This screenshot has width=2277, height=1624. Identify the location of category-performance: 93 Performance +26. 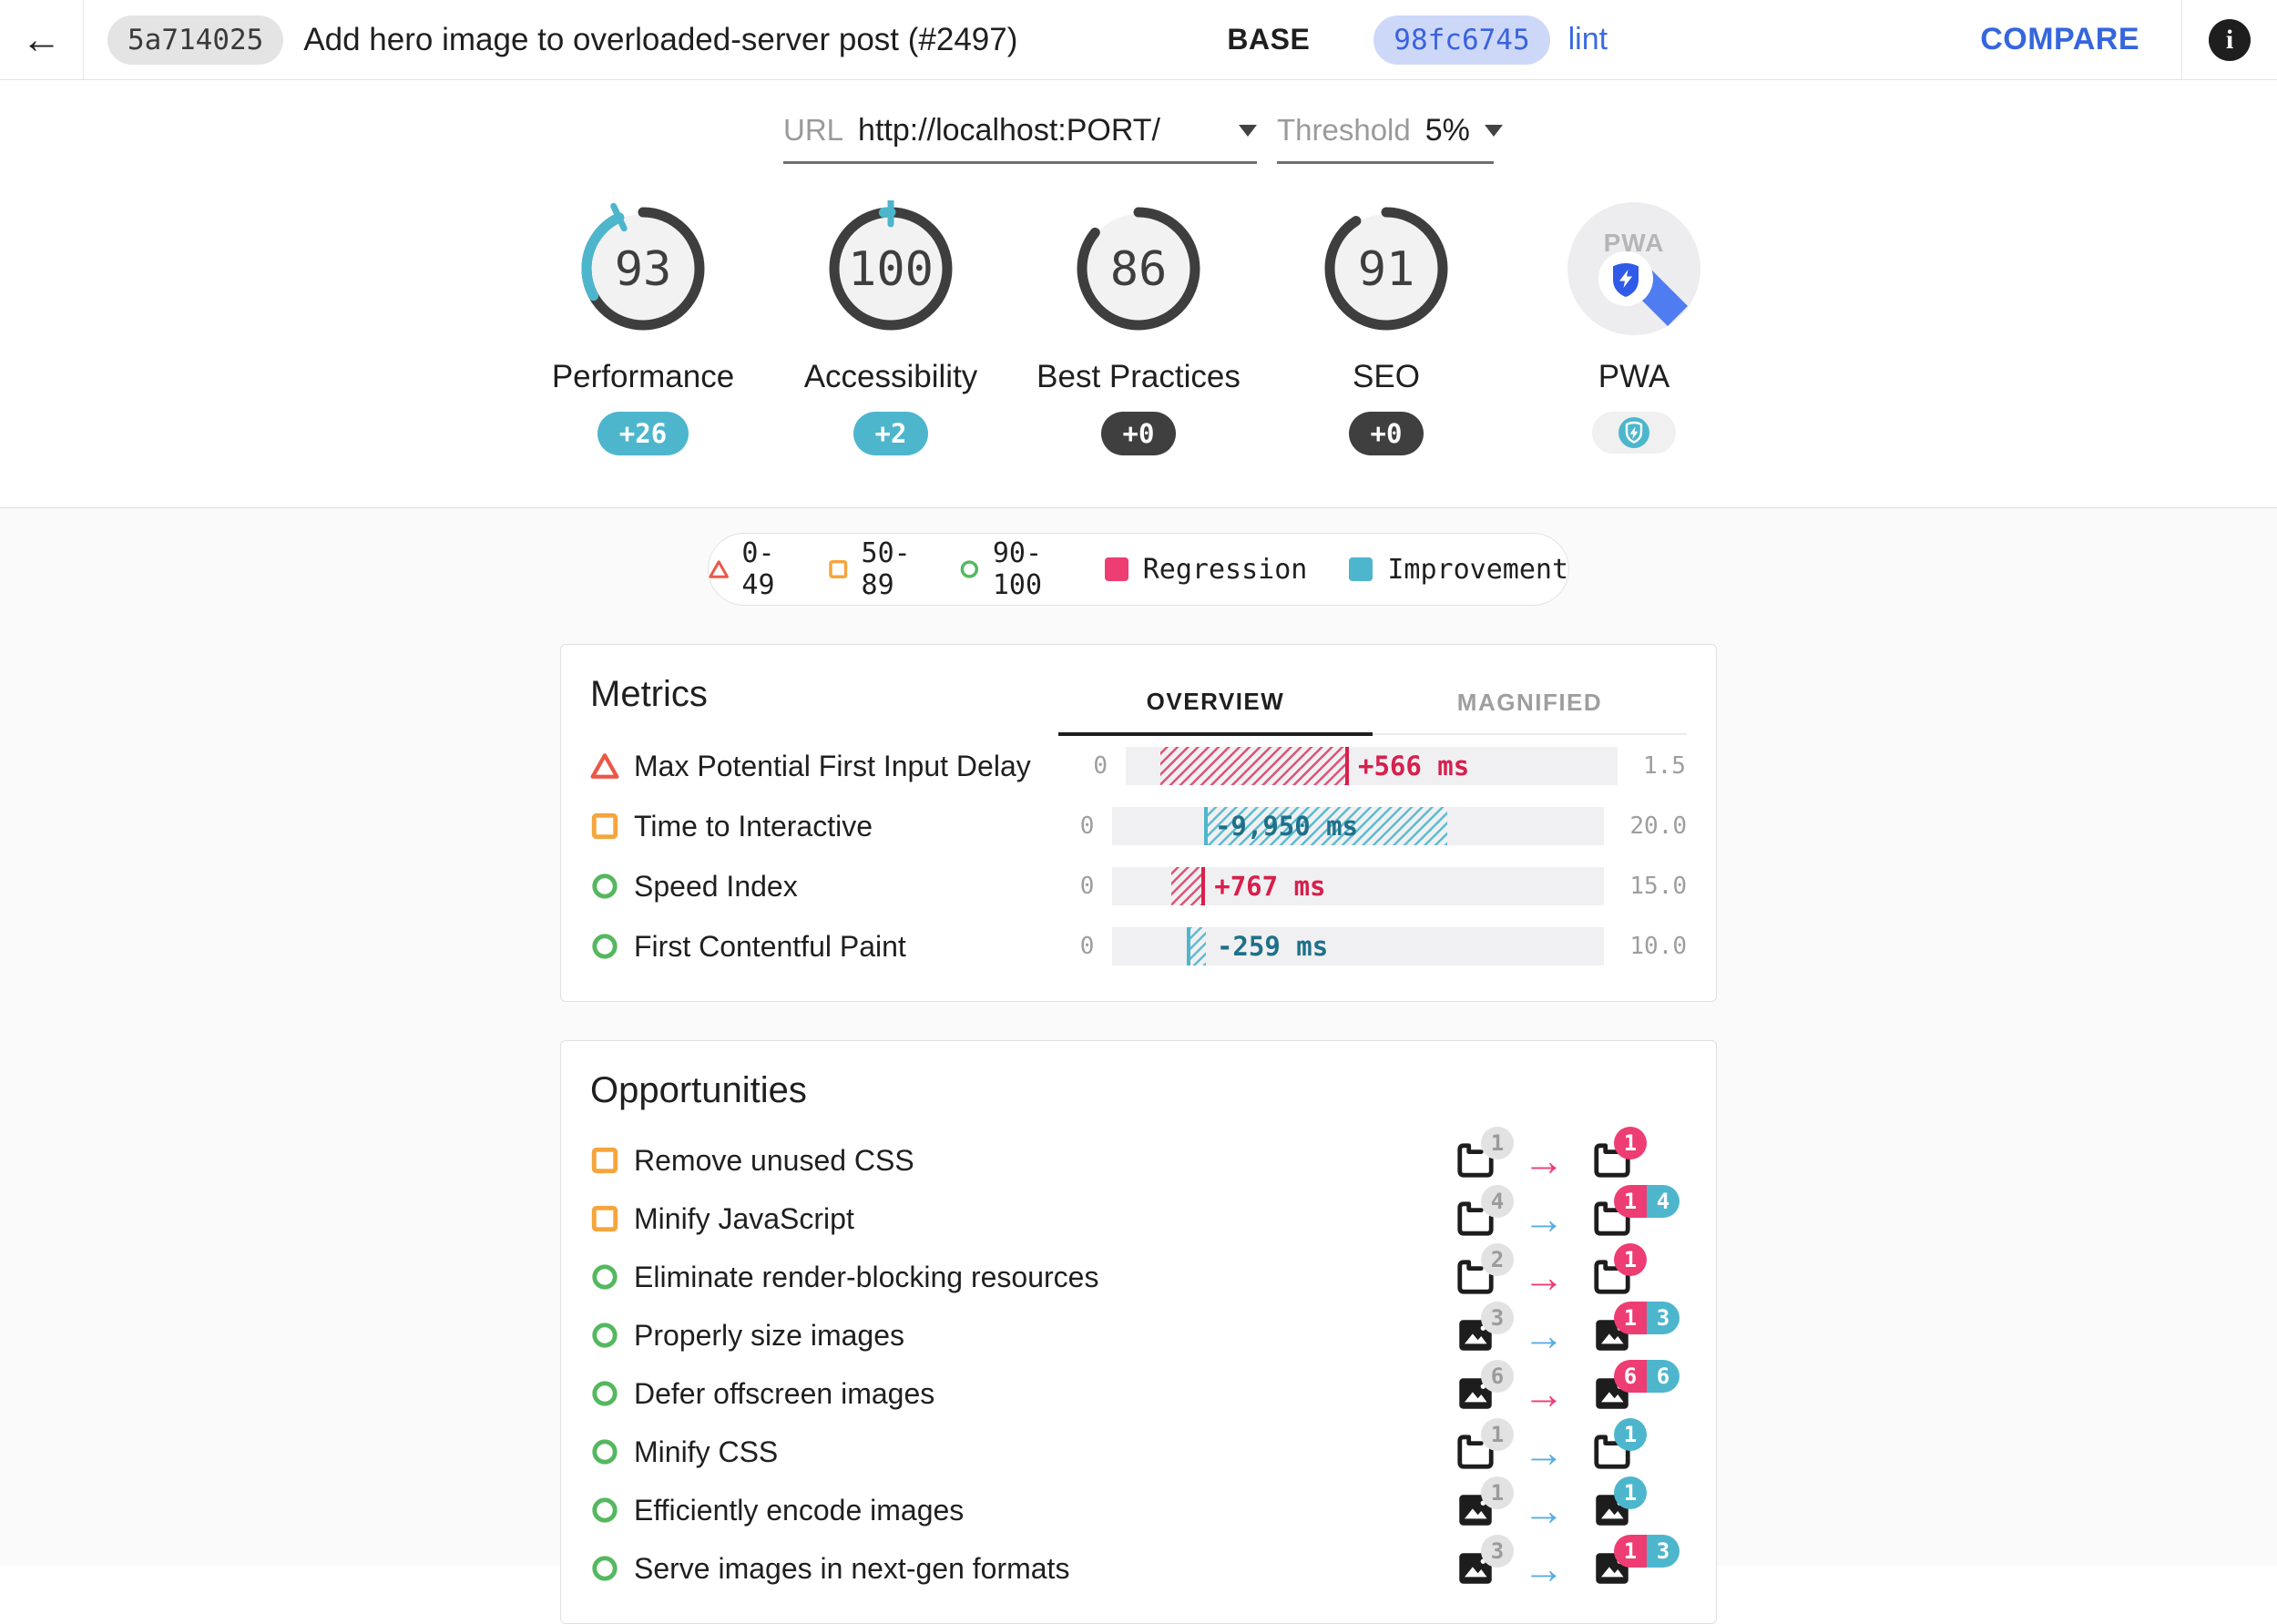
(643, 327).